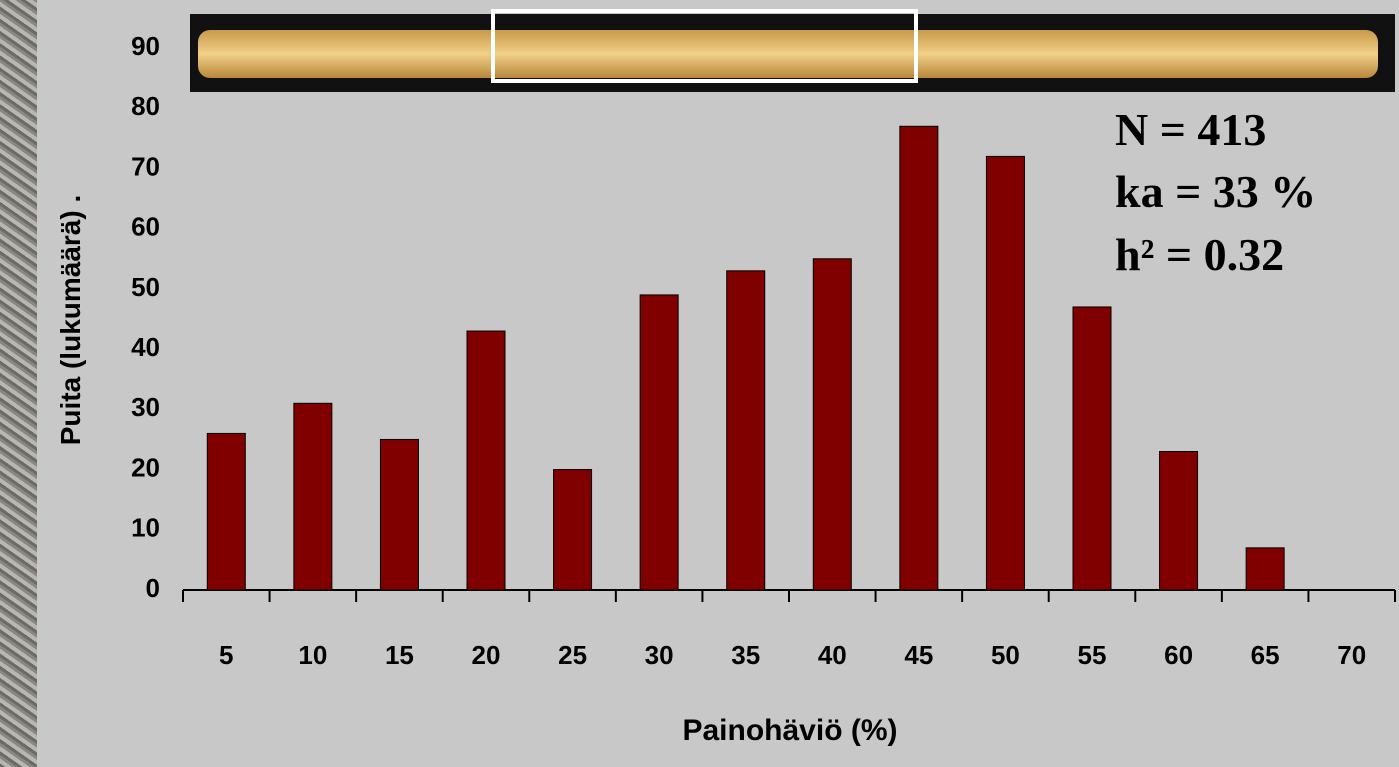 The image size is (1399, 767). What do you see at coordinates (145, 407) in the screenshot?
I see `y-tick-label: 30` at bounding box center [145, 407].